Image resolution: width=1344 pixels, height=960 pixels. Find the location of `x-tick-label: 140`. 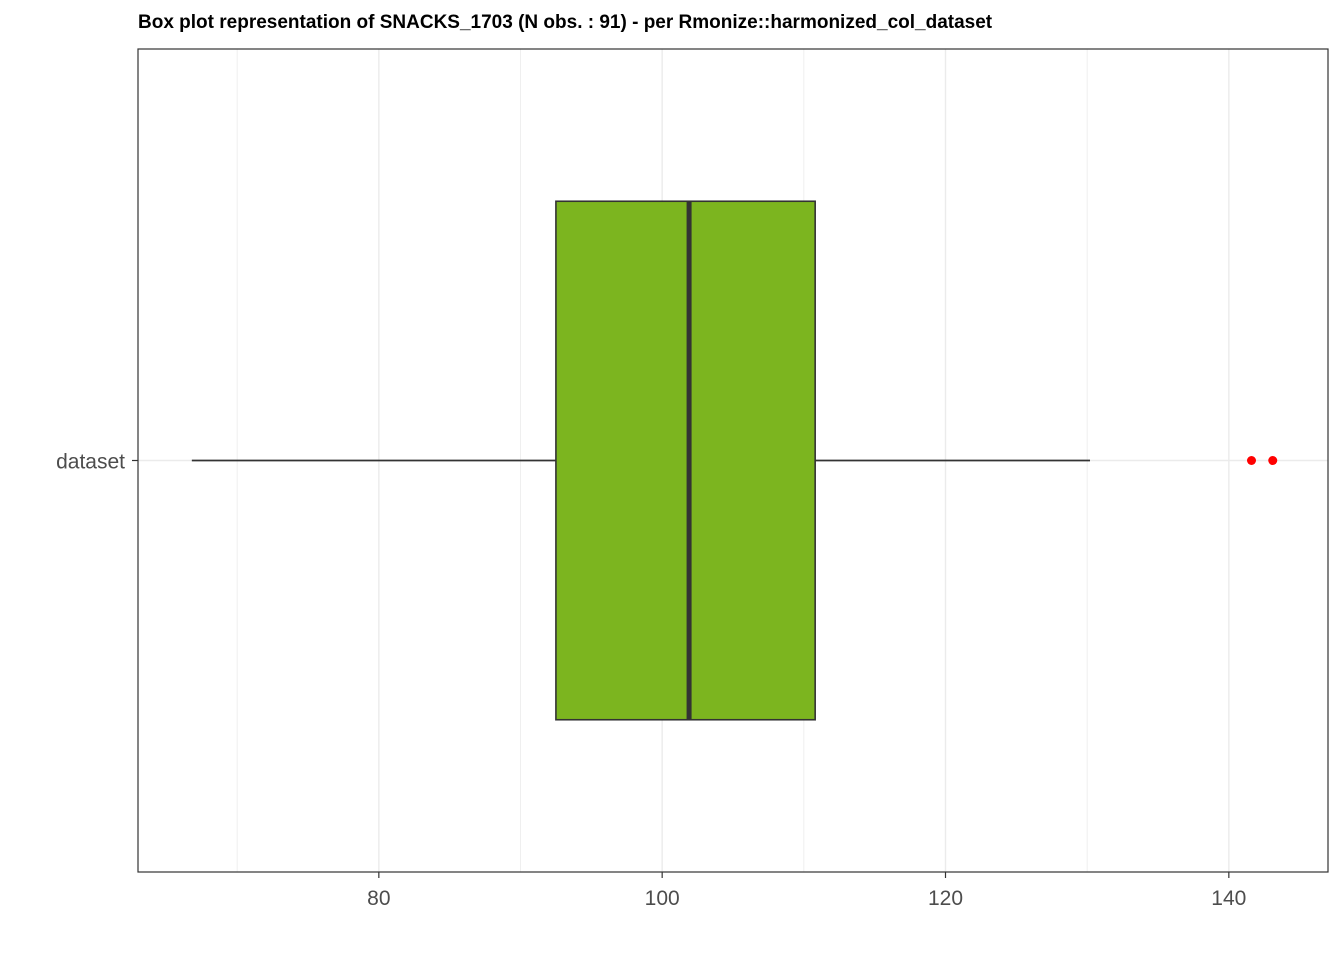

x-tick-label: 140 is located at coordinates (1228, 898).